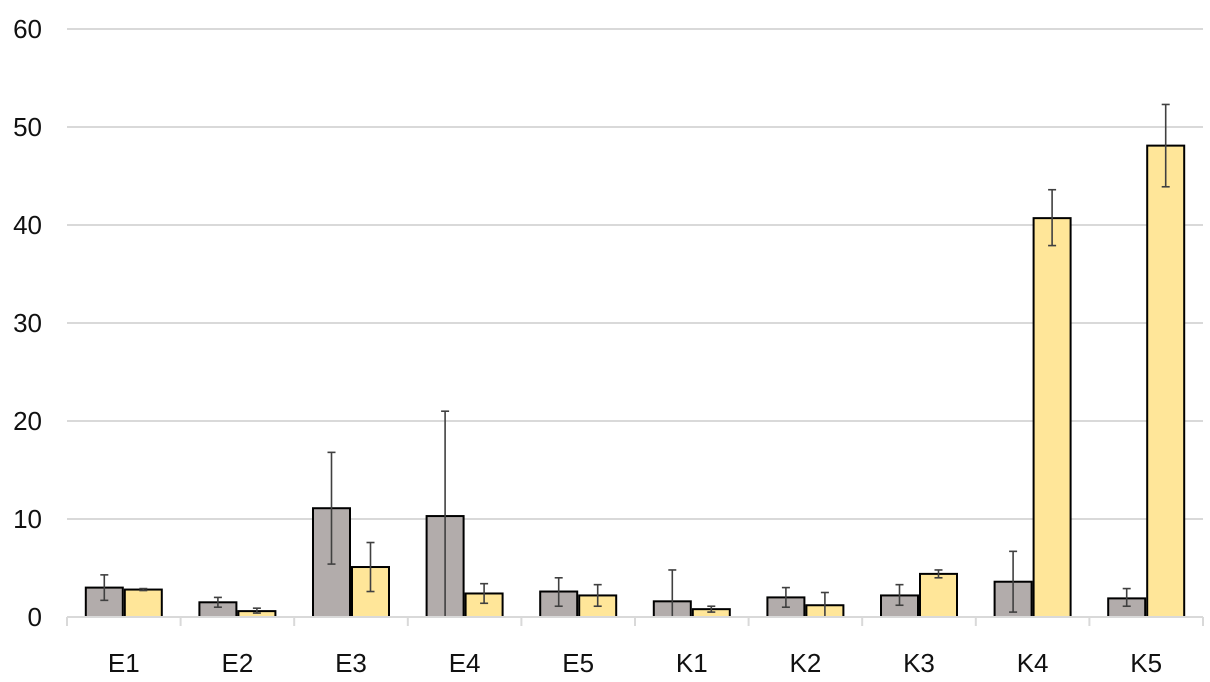 The height and width of the screenshot is (682, 1210). I want to click on x-category-label: E1, so click(124, 663).